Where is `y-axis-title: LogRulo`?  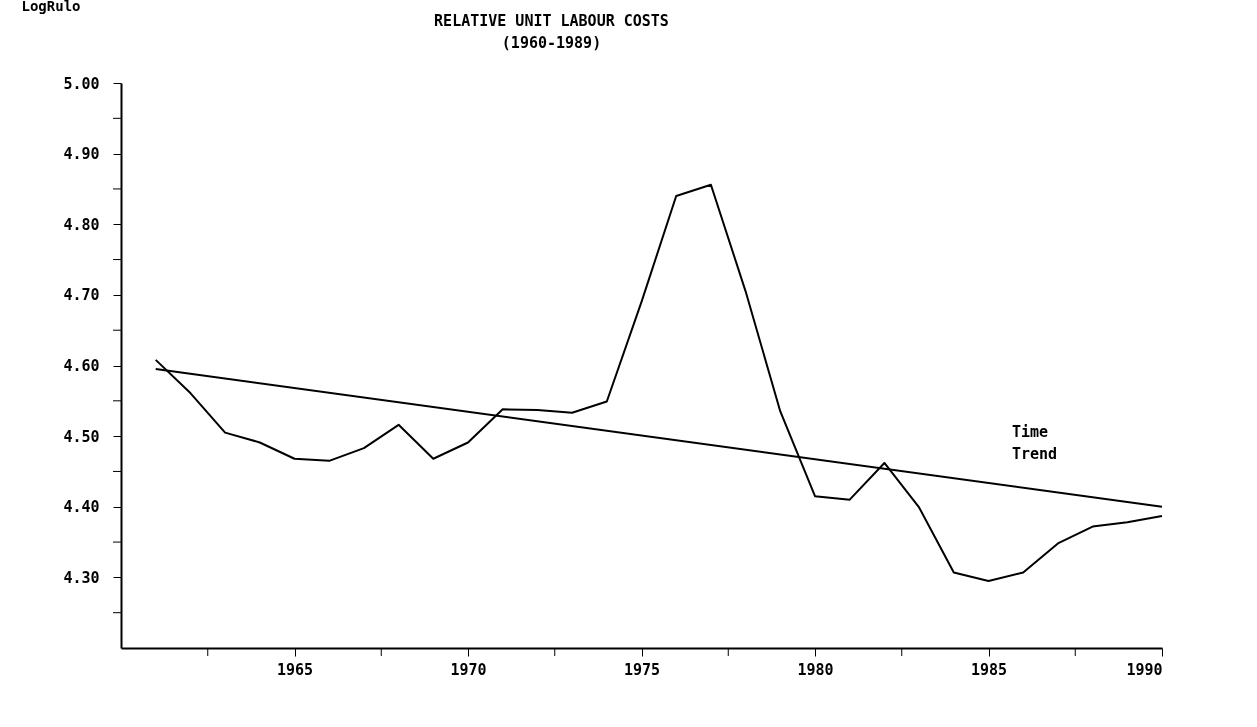 y-axis-title: LogRulo is located at coordinates (51, 7).